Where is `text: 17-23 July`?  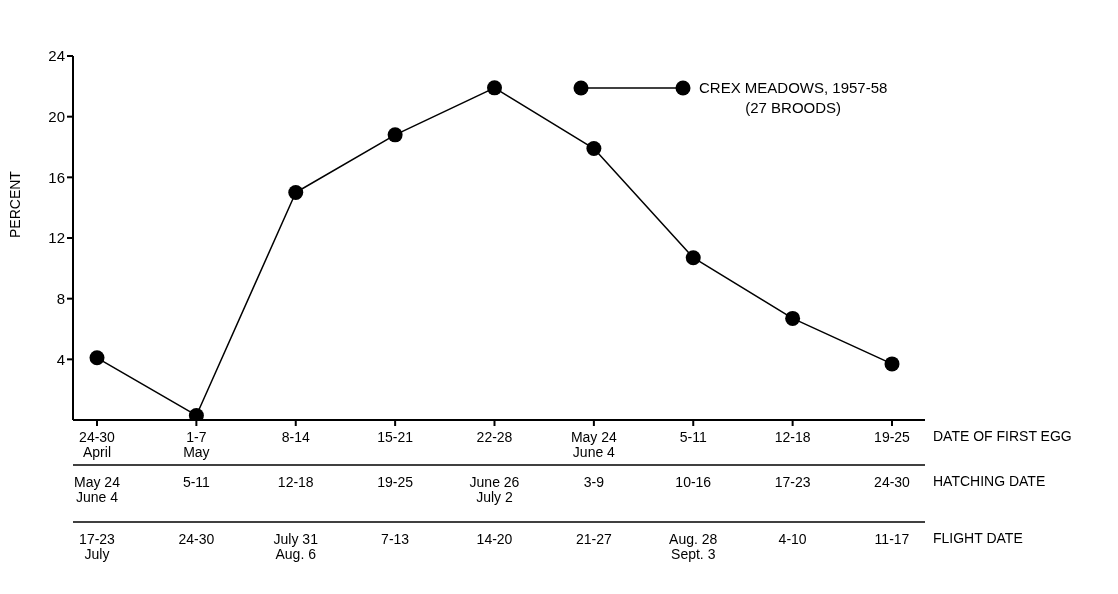 text: 17-23 July is located at coordinates (97, 546).